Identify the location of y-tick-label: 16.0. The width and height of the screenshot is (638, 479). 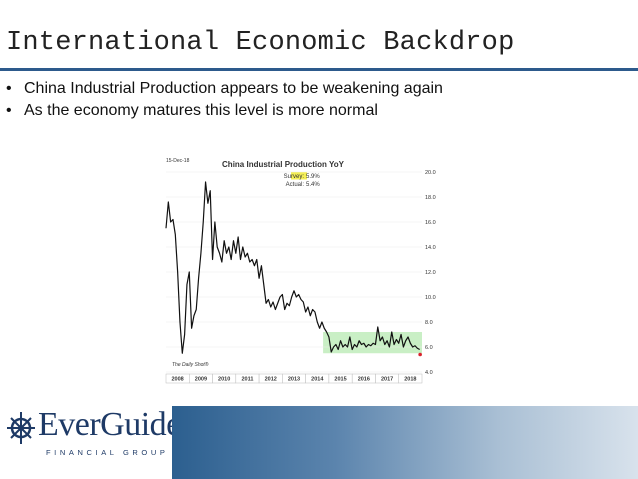
(430, 223).